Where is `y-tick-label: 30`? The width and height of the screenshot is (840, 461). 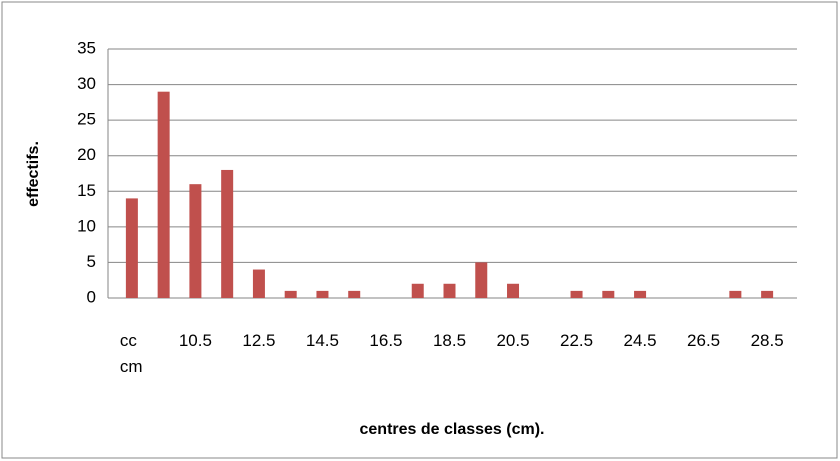
y-tick-label: 30 is located at coordinates (86, 83).